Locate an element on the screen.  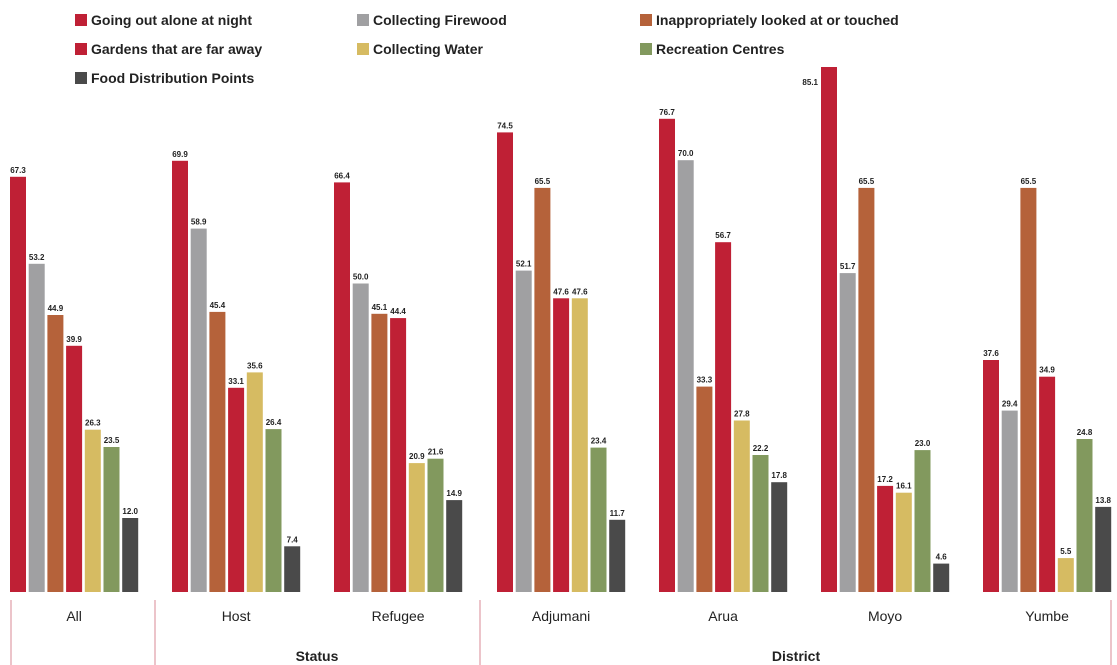
value-label: 33.1 is located at coordinates (236, 381).